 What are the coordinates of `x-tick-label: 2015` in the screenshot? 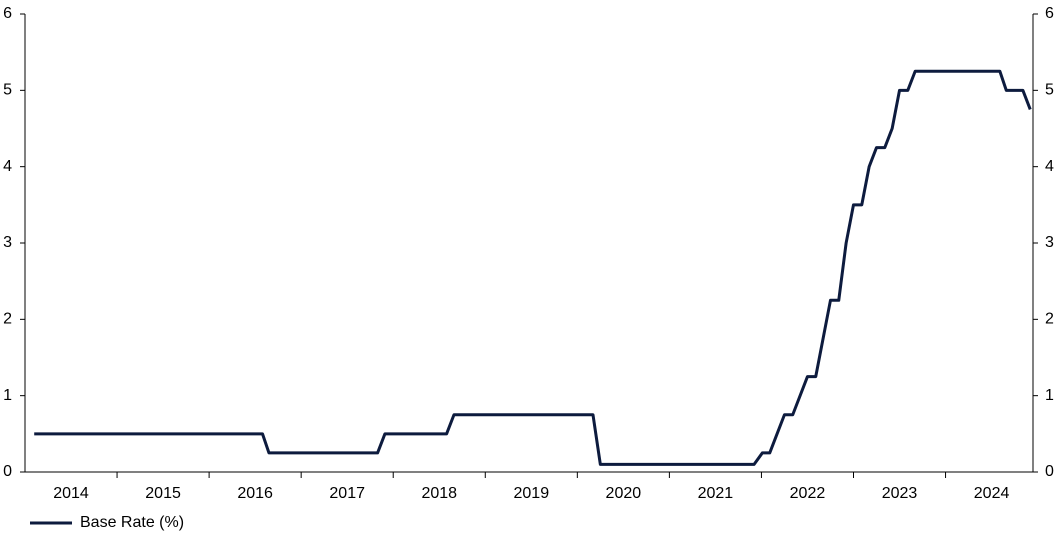 It's located at (163, 493).